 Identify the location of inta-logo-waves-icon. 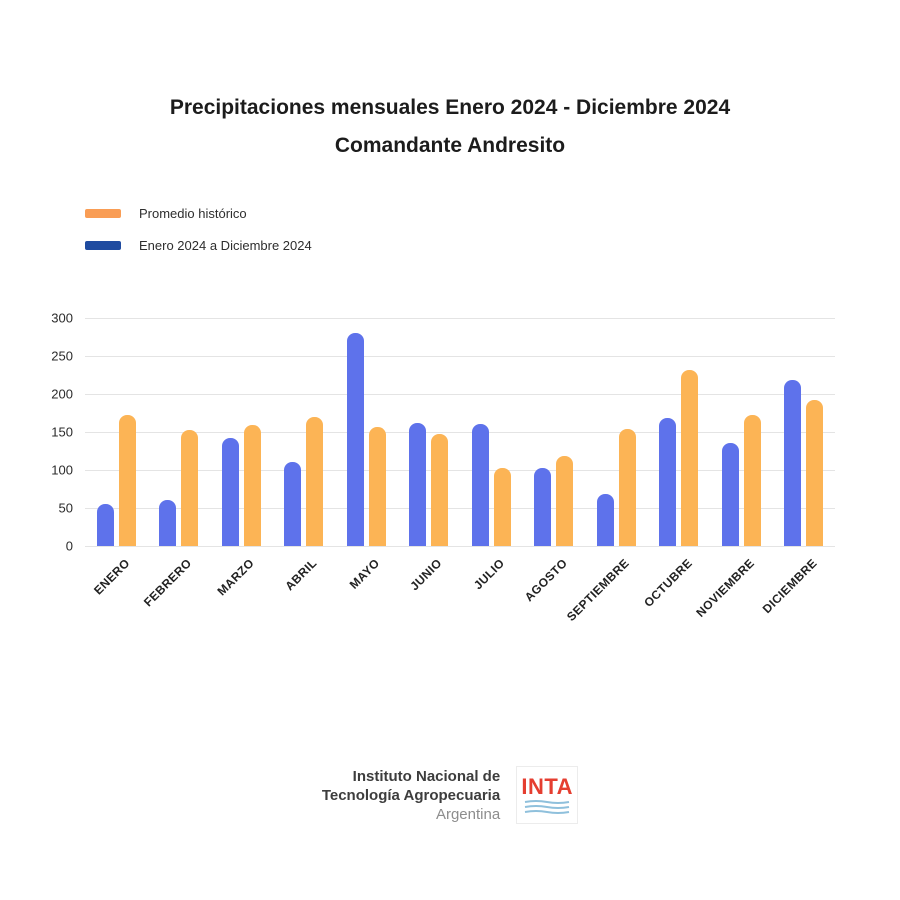
(547, 807).